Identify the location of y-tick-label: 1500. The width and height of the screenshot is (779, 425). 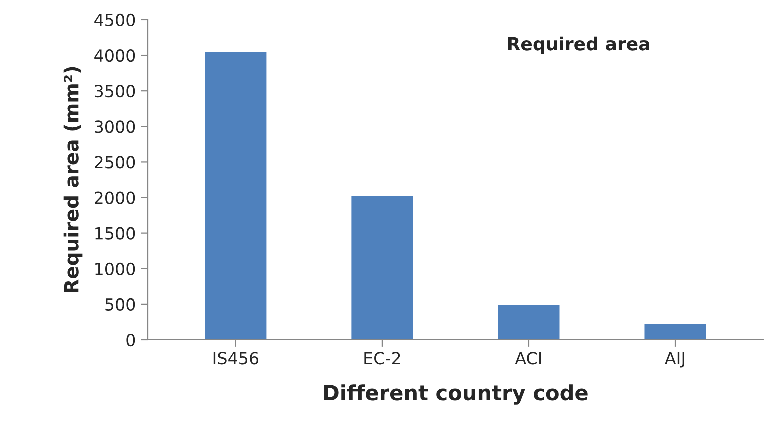
(116, 233).